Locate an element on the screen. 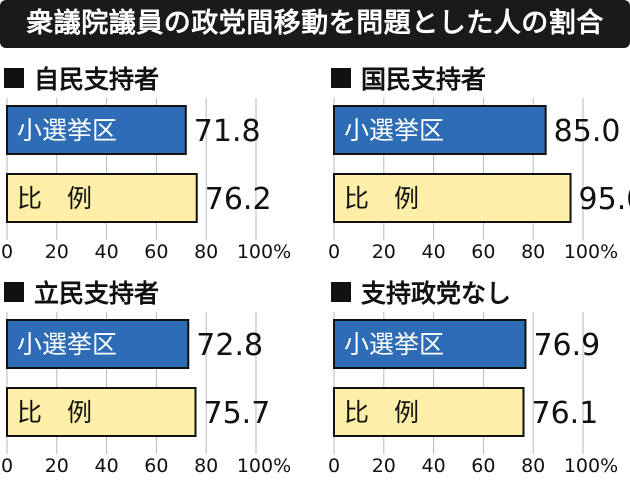 This screenshot has width=630, height=481. value-label-pr: 76.2 is located at coordinates (238, 199).